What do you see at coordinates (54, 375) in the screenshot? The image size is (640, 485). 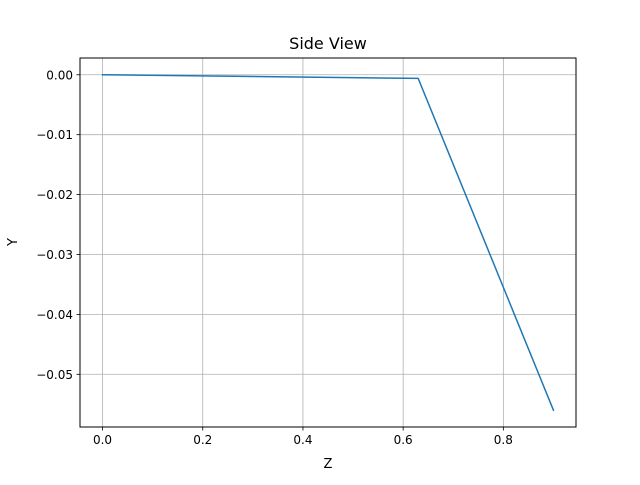 I see `y-tick-label: −0.05` at bounding box center [54, 375].